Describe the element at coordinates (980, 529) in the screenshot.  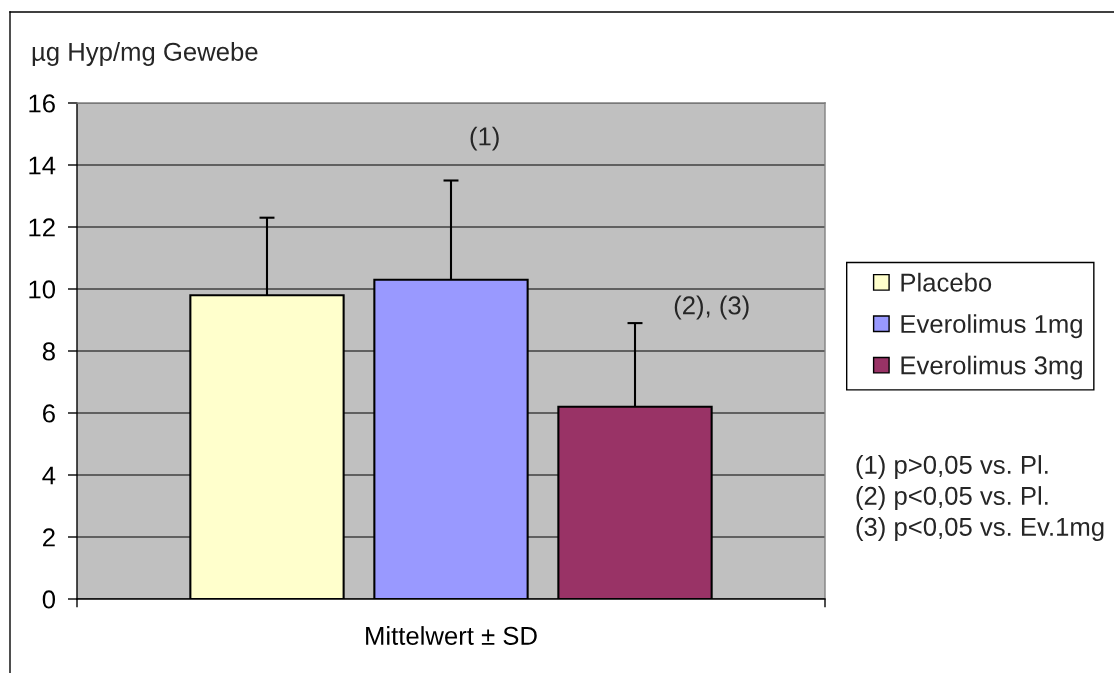
I see `text: (3) p<0,05 vs. Ev.1mg` at that location.